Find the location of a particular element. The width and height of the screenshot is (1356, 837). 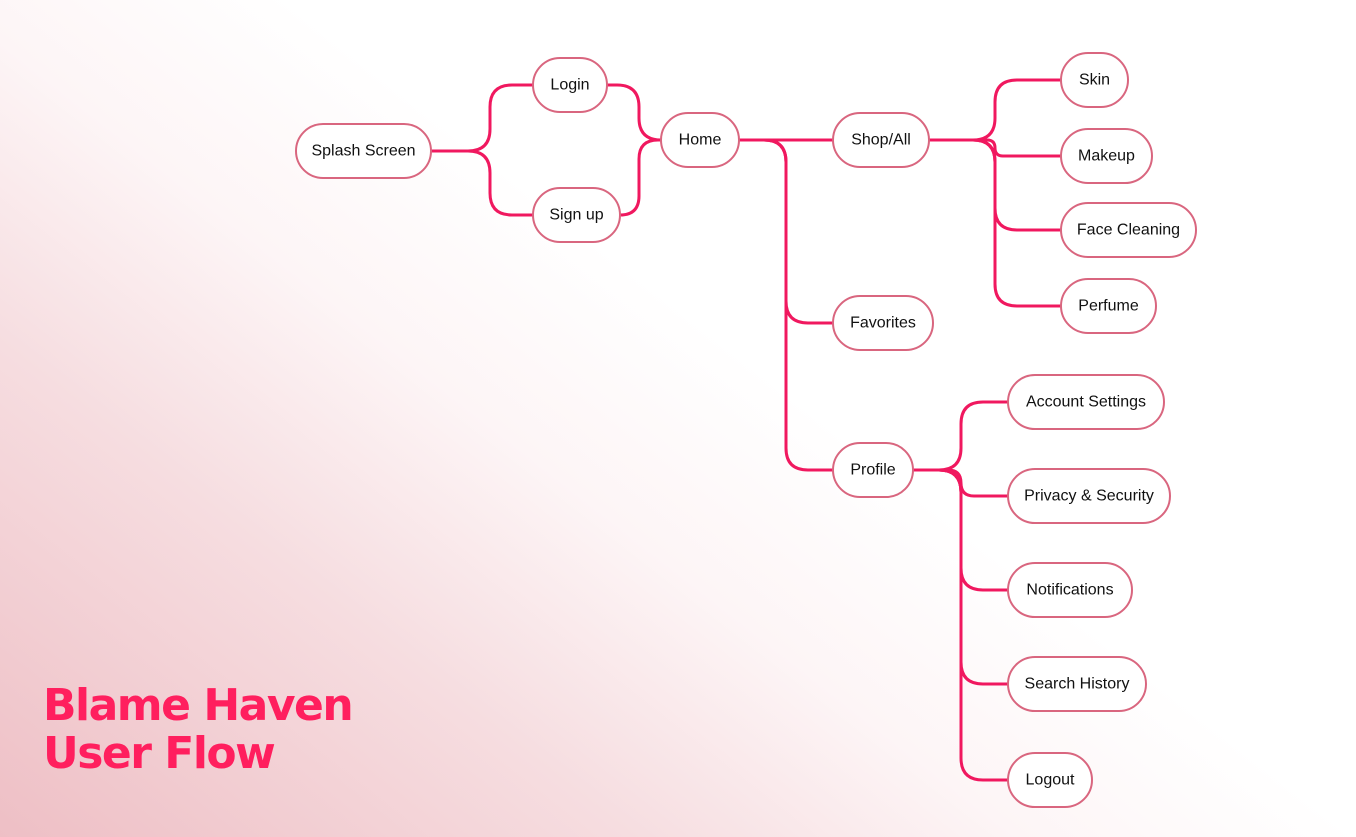

node-privacy-security-label: Privacy & Security is located at coordinates (1089, 496).